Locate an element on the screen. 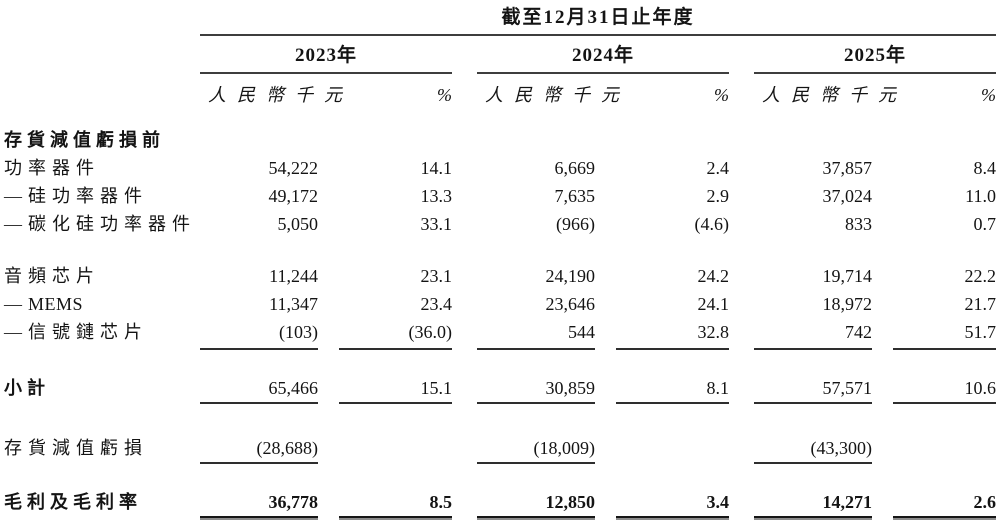  percent-cell: 0.7 is located at coordinates (985, 224).